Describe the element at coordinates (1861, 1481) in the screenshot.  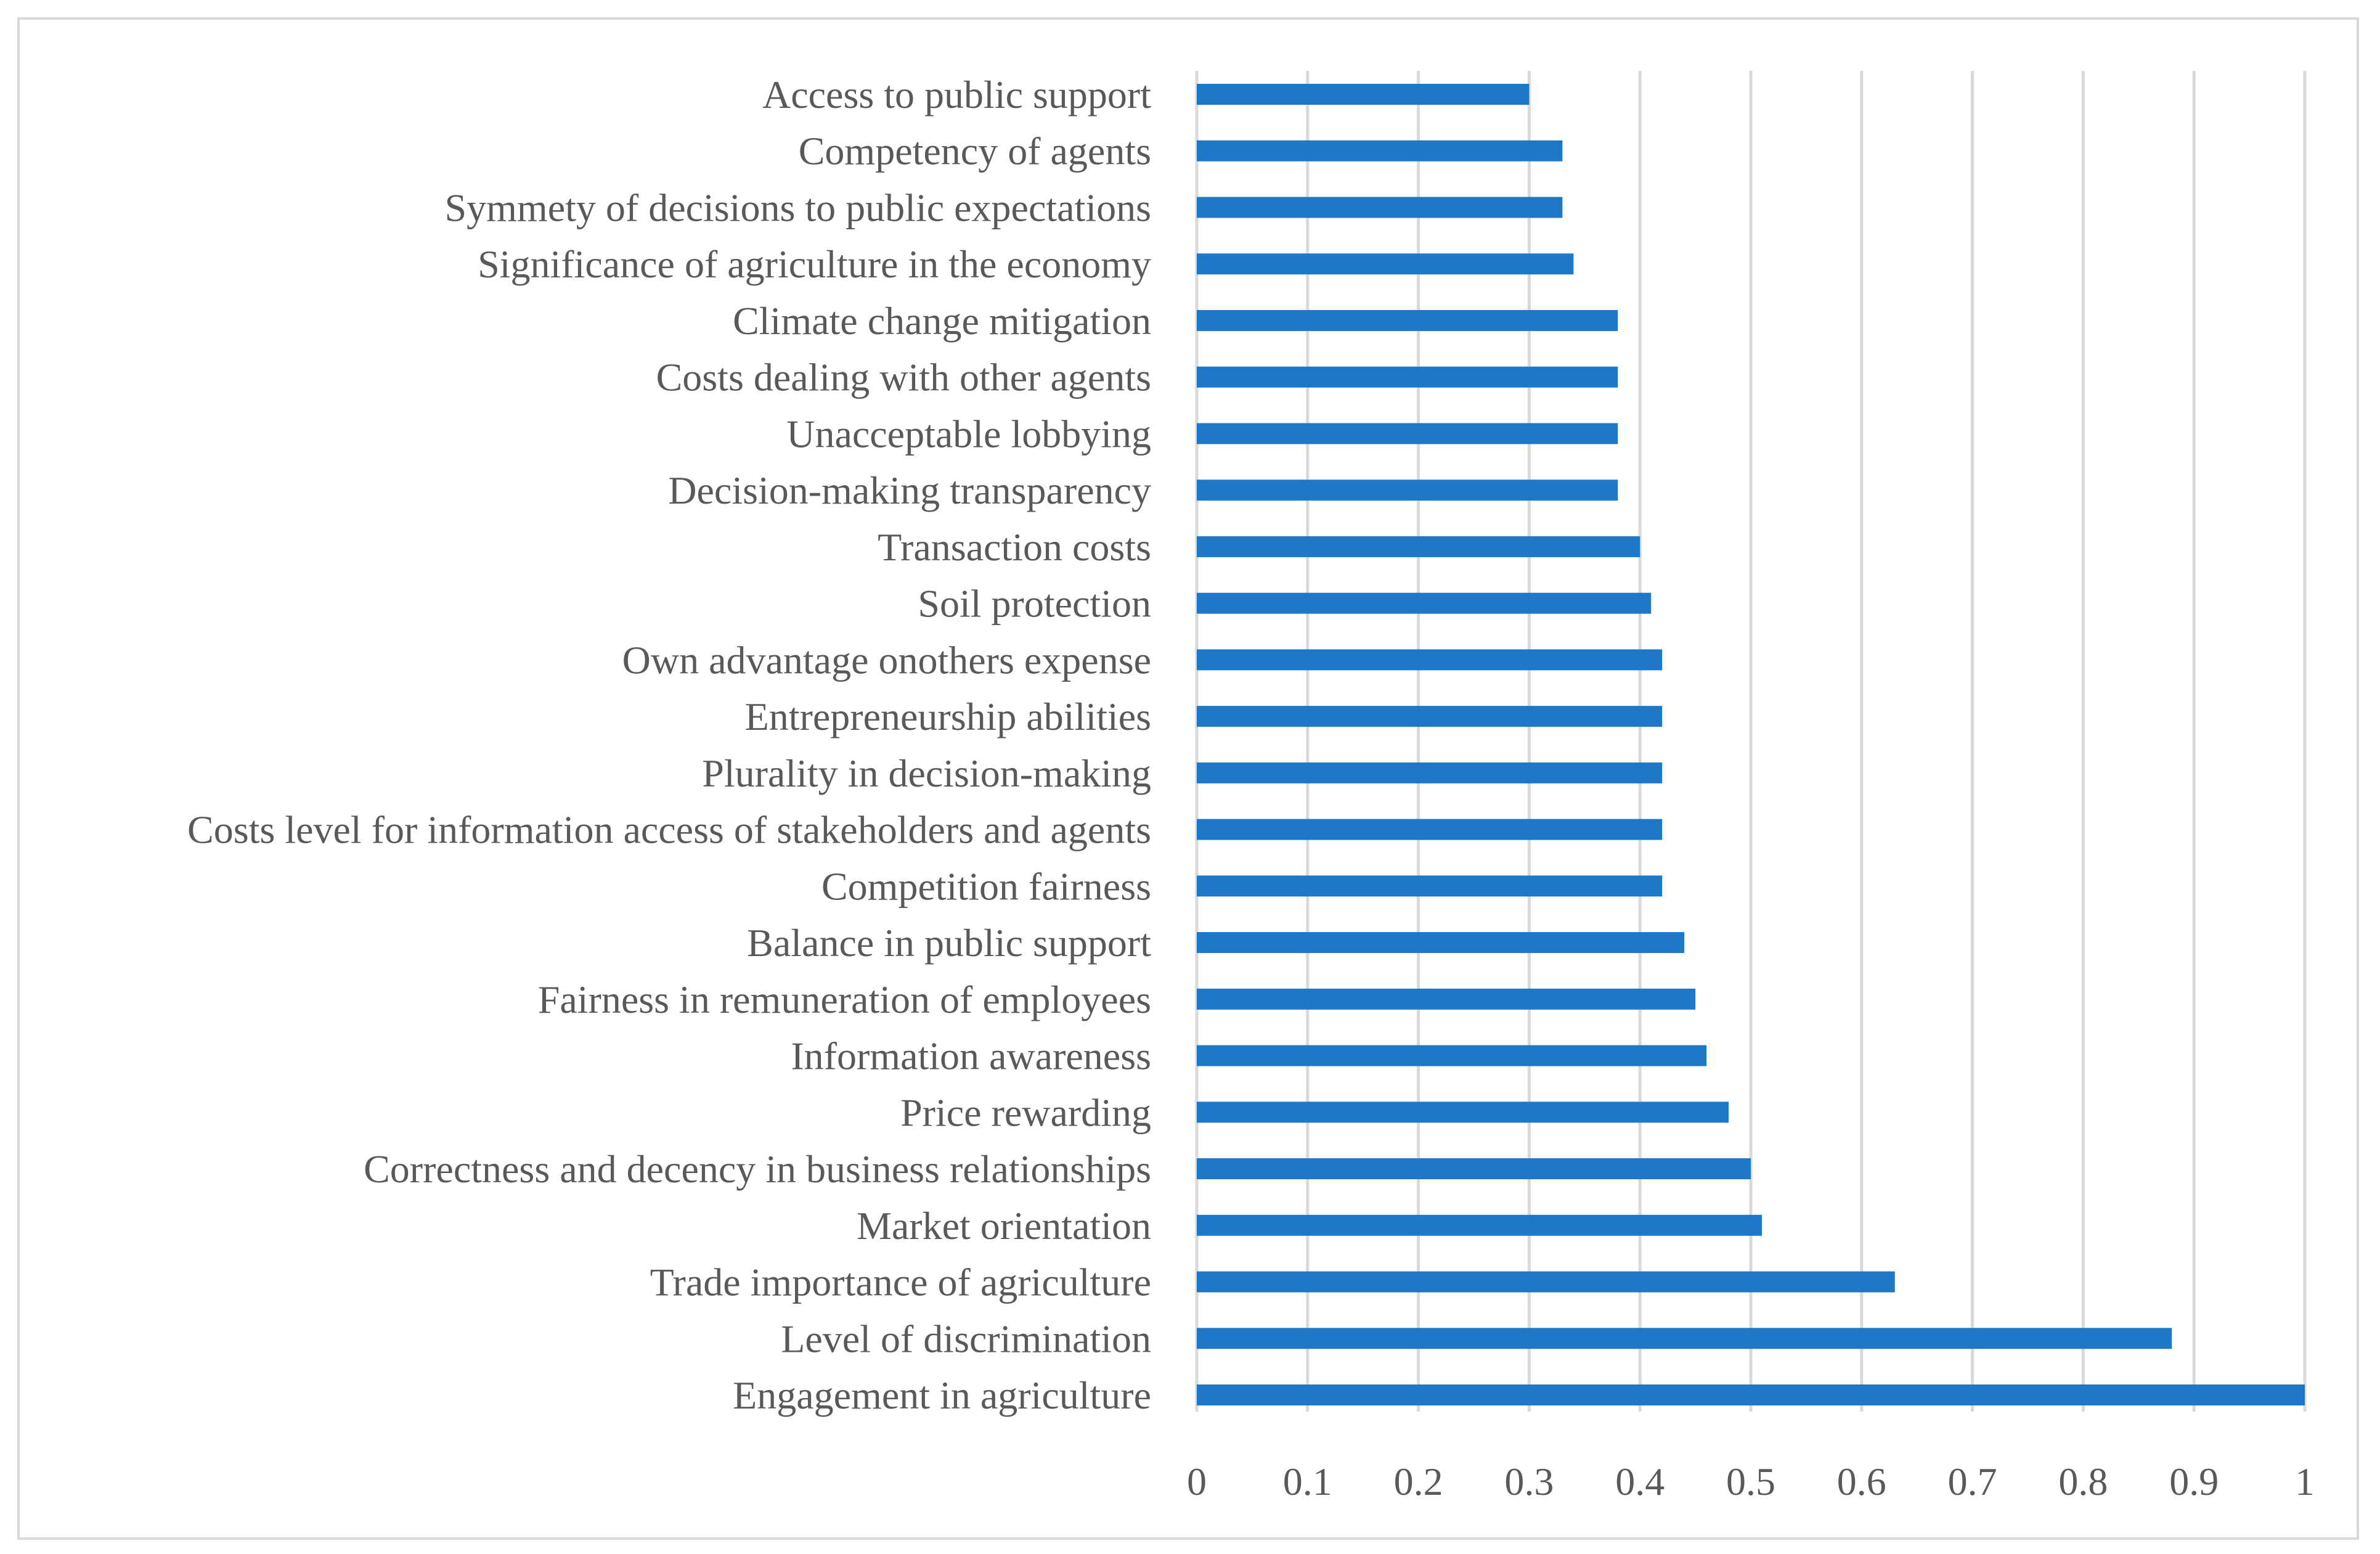
I see `x-tick-label: 0.6` at that location.